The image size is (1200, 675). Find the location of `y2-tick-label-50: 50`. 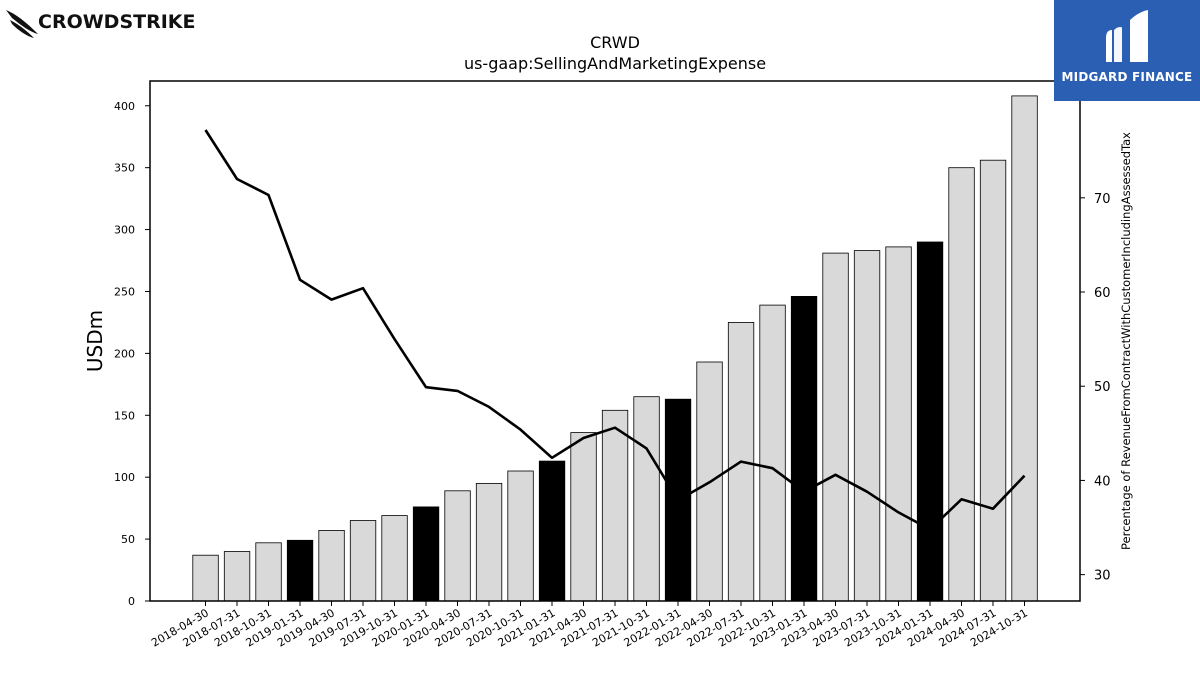

y2-tick-label-50: 50 is located at coordinates (1102, 387).